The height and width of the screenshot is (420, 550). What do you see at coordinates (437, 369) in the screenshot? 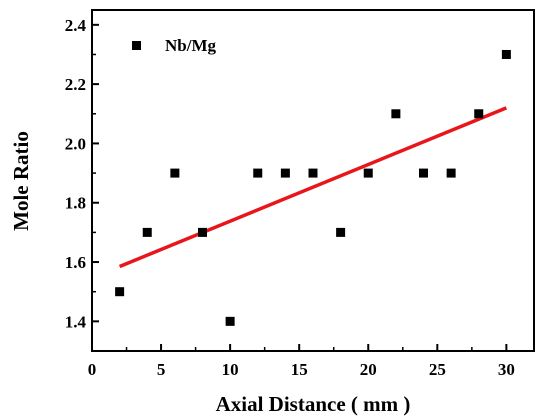
I see `x-tick-label: 25` at bounding box center [437, 369].